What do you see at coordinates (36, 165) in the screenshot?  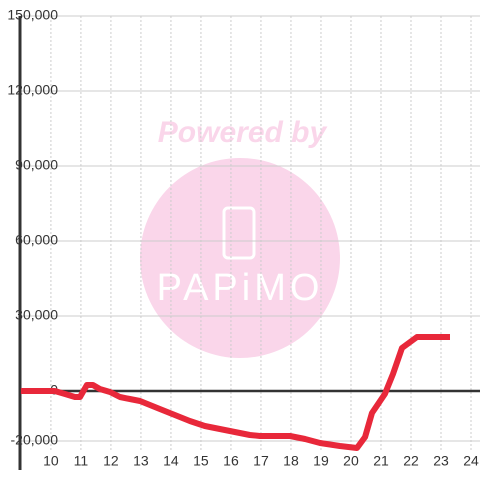 I see `y-tick-label: 90,000` at bounding box center [36, 165].